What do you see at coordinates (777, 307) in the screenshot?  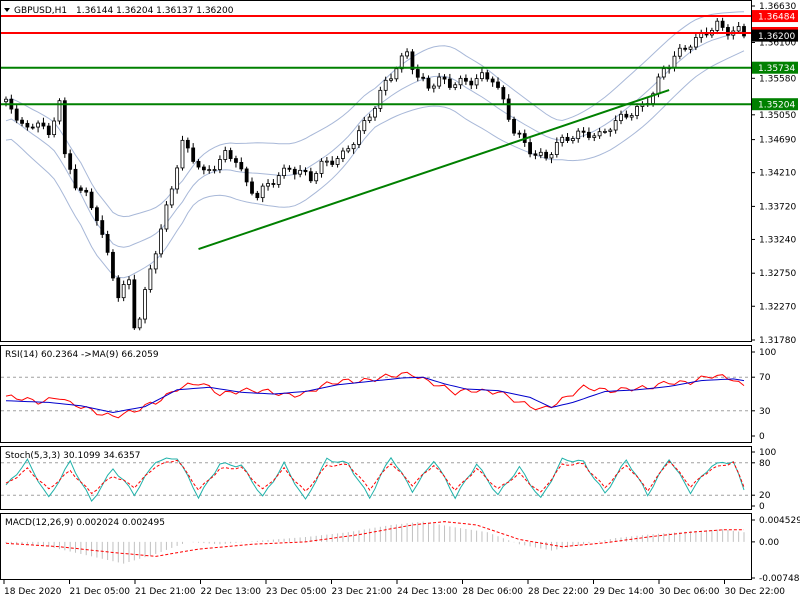 I see `price-tick-label: 1.32270` at bounding box center [777, 307].